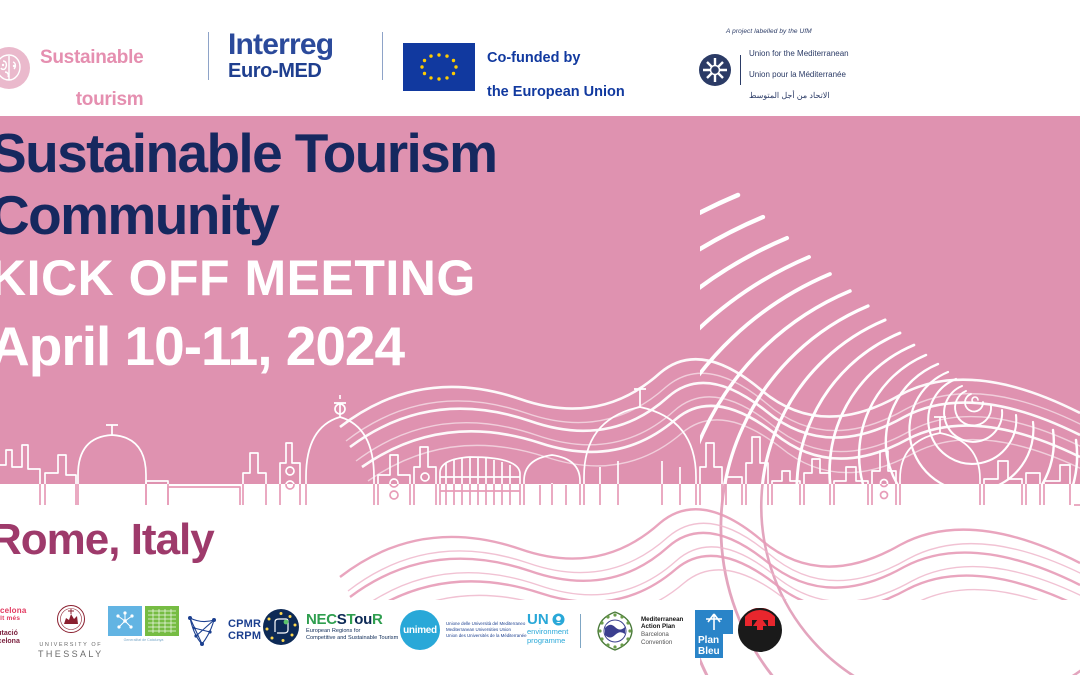 The image size is (1080, 675). What do you see at coordinates (657, 642) in the screenshot?
I see `map-line-4: Convention` at bounding box center [657, 642].